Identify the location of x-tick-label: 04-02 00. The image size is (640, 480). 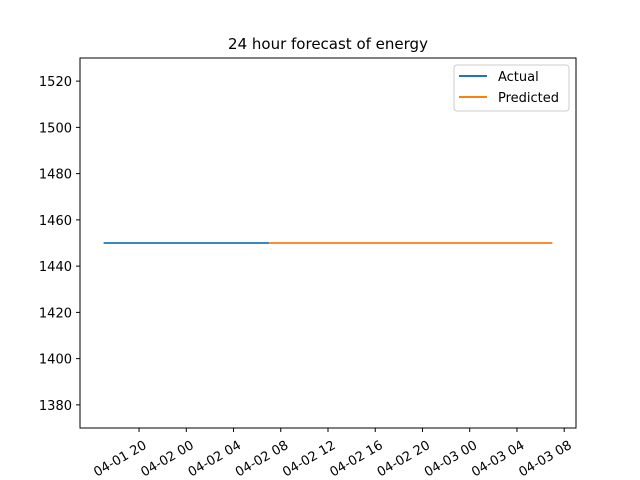
(168, 459).